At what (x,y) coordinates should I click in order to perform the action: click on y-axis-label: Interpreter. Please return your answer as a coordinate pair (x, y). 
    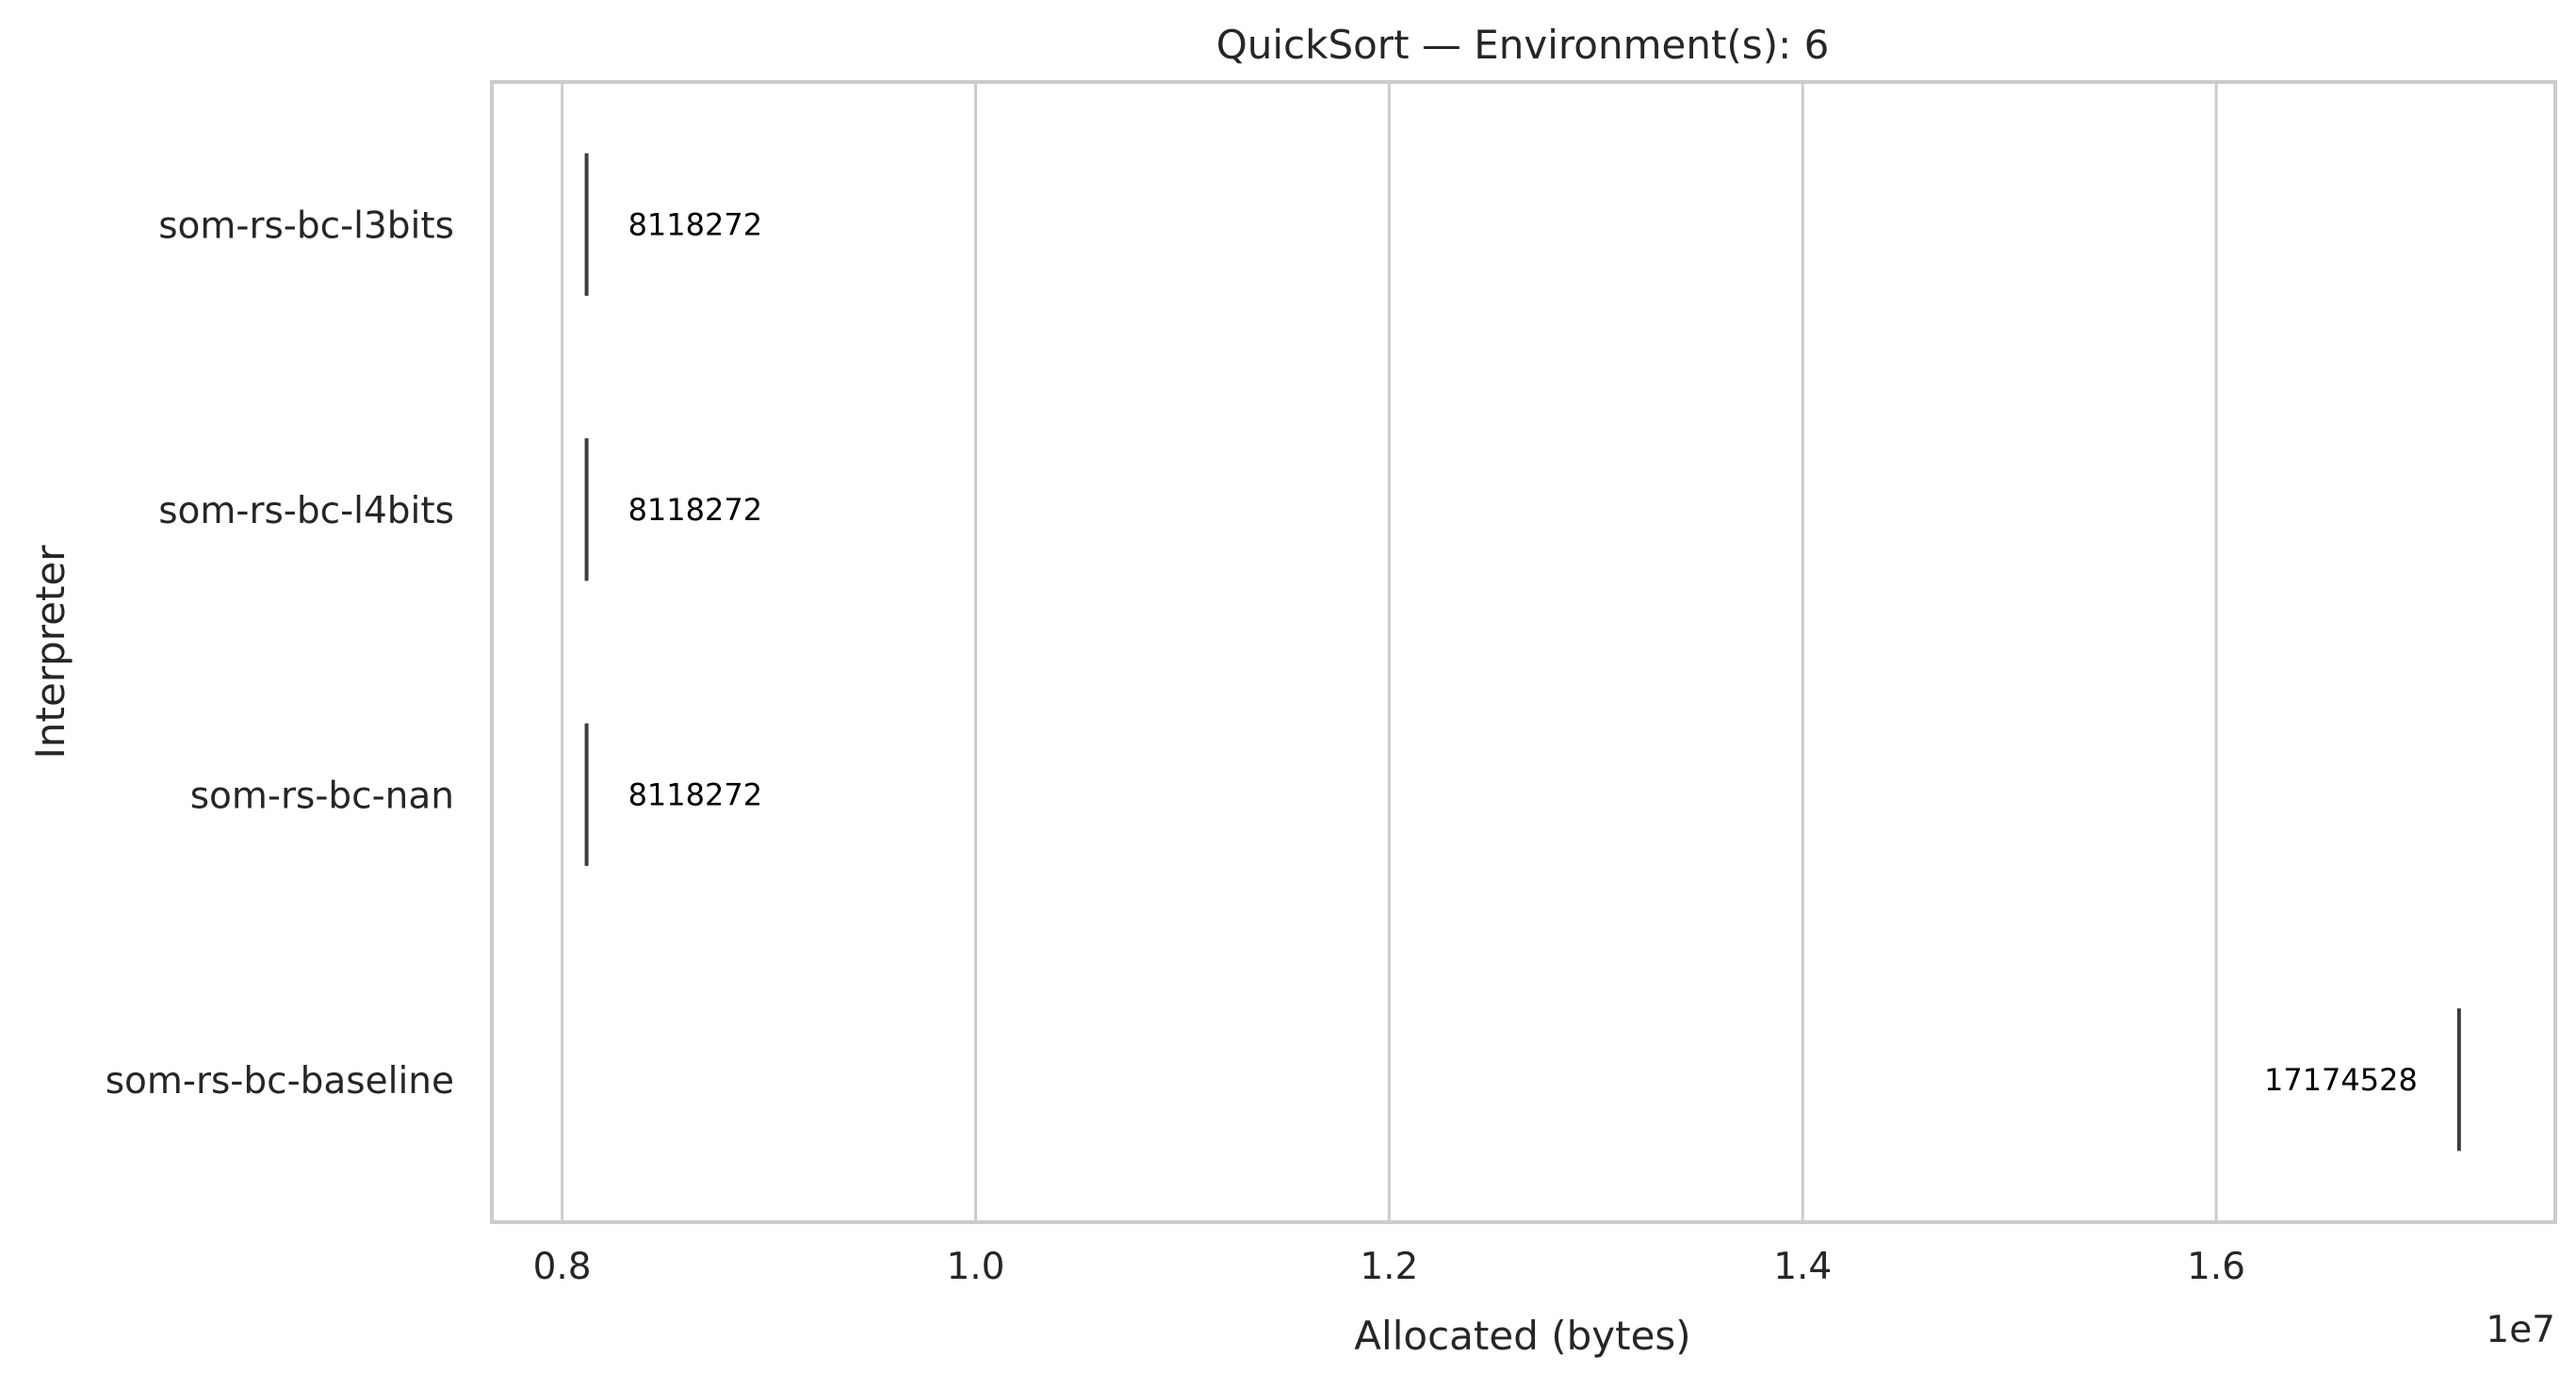
    Looking at the image, I should click on (50, 652).